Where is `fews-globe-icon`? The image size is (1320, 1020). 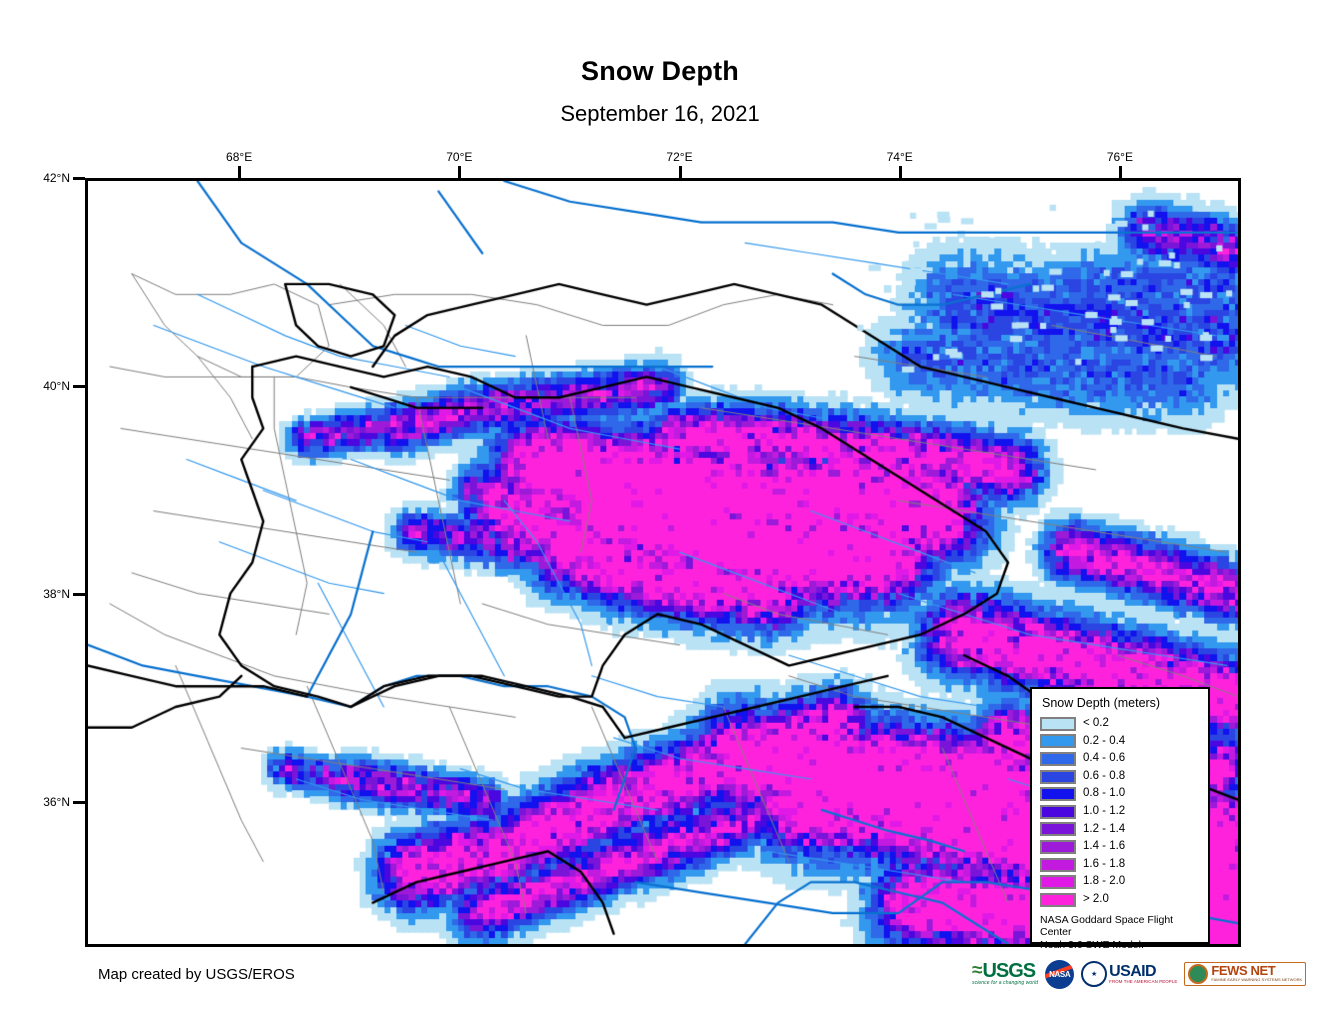
fews-globe-icon is located at coordinates (1198, 974).